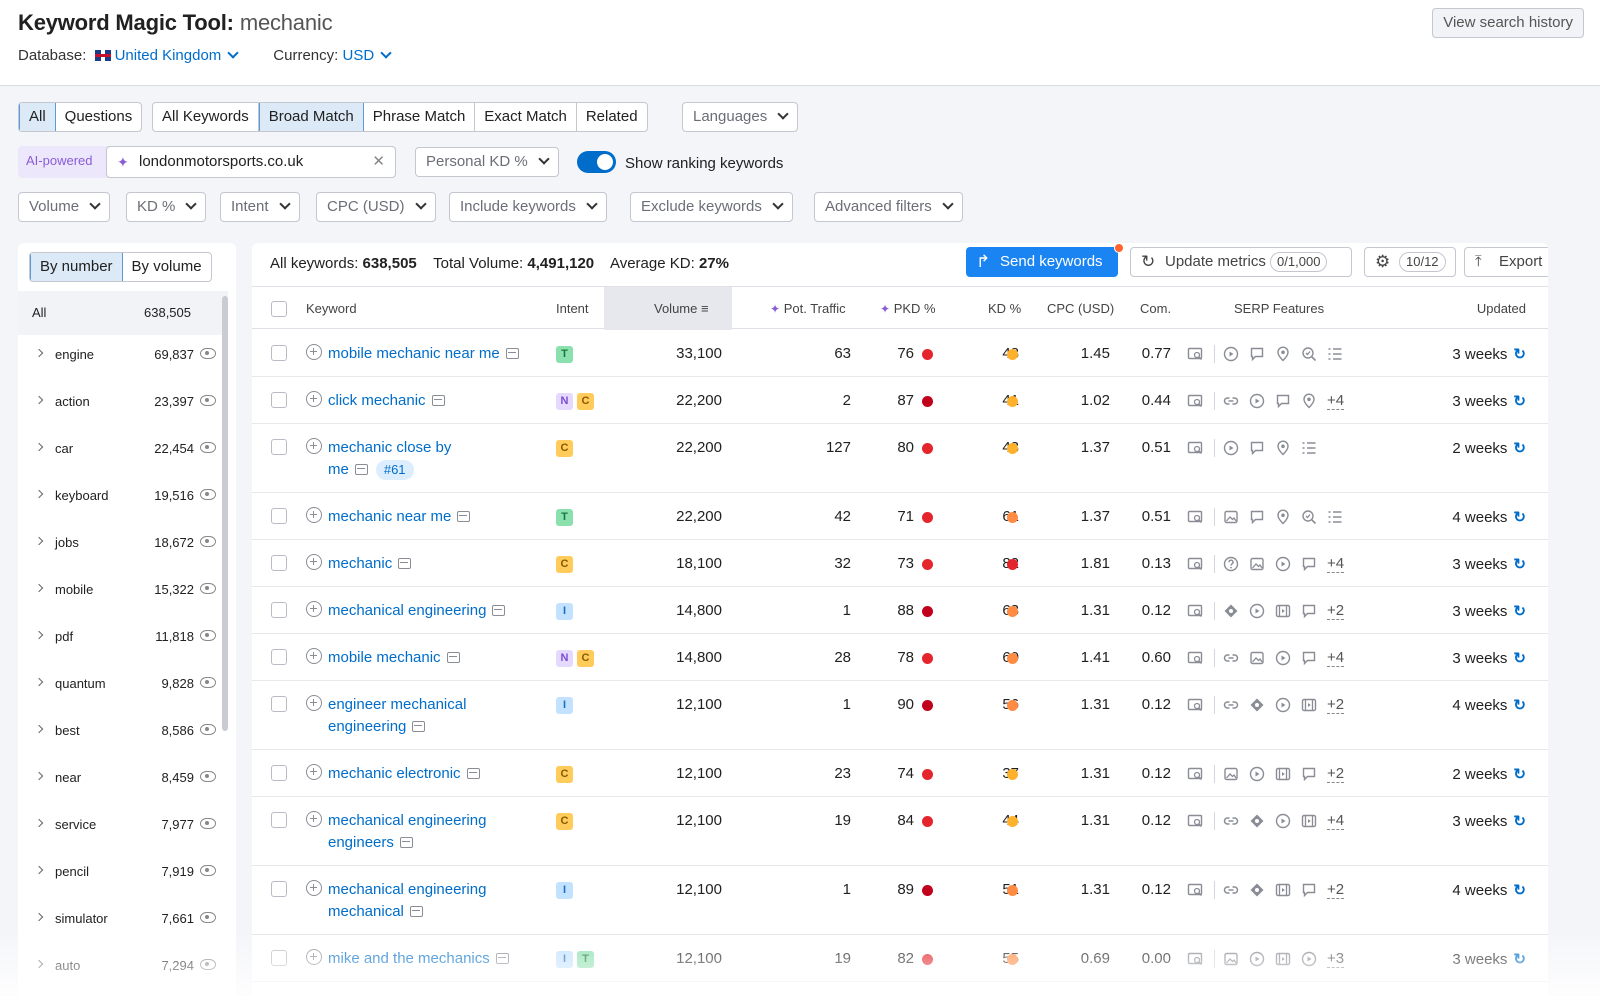 The width and height of the screenshot is (1600, 996). Describe the element at coordinates (487, 162) in the screenshot. I see `personal-kd-dropdown: Personal KD %` at that location.